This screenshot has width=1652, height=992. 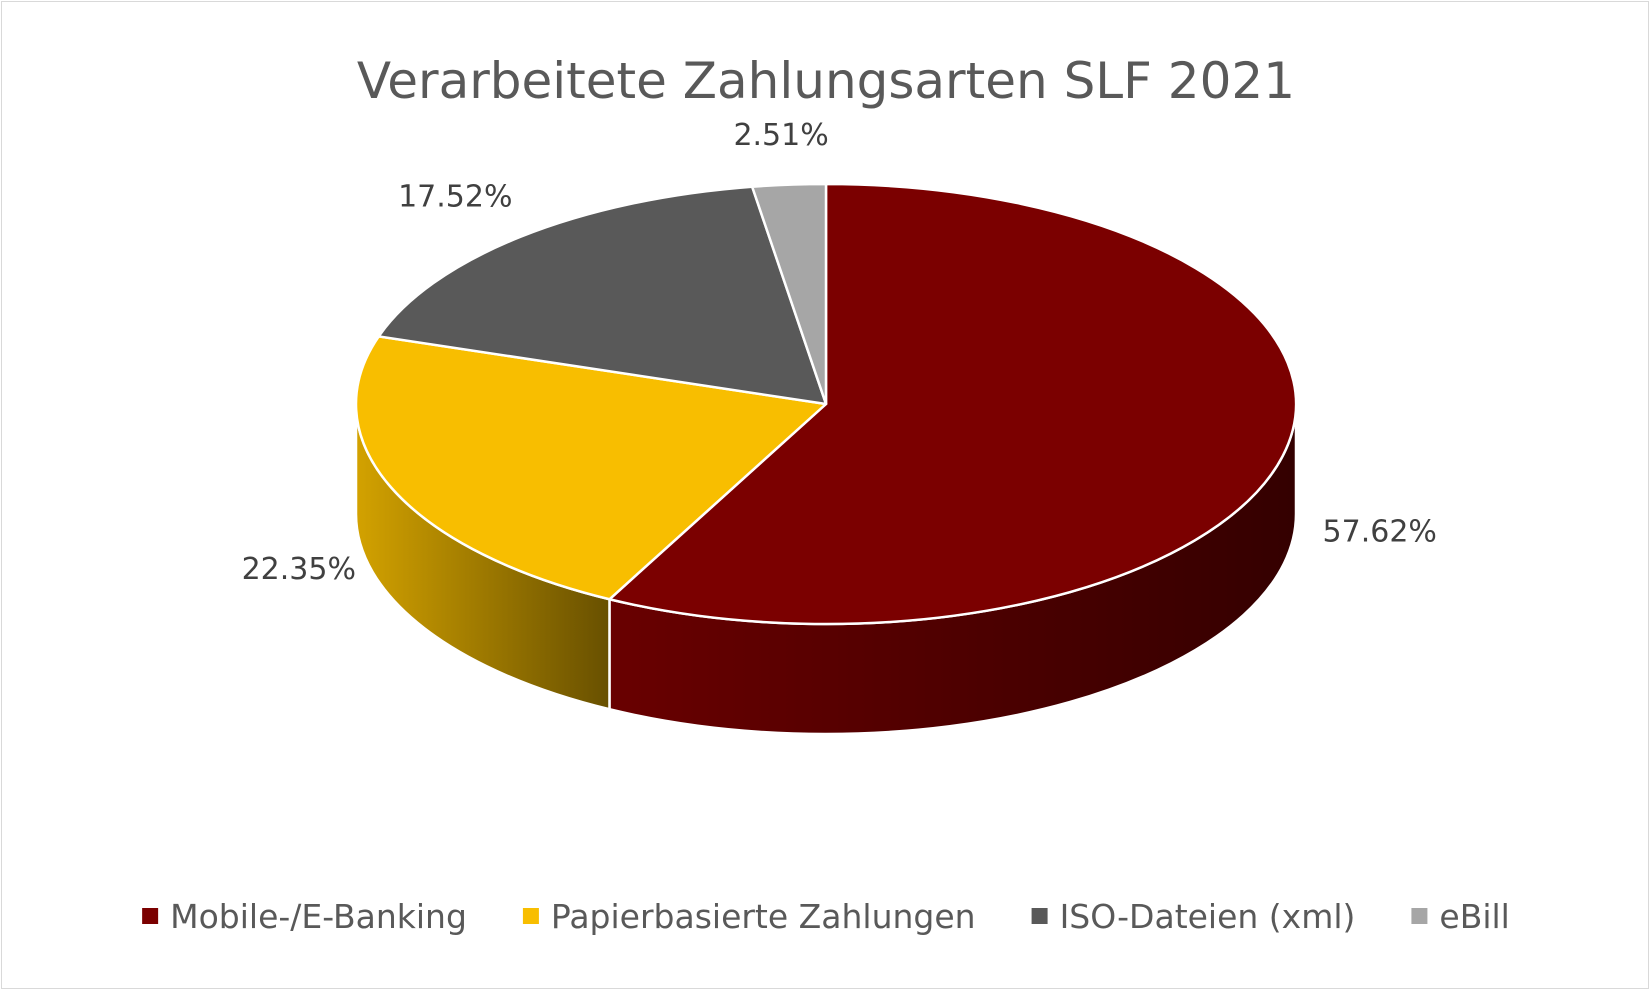 I want to click on legend-swatch-ebill, so click(x=1419, y=916).